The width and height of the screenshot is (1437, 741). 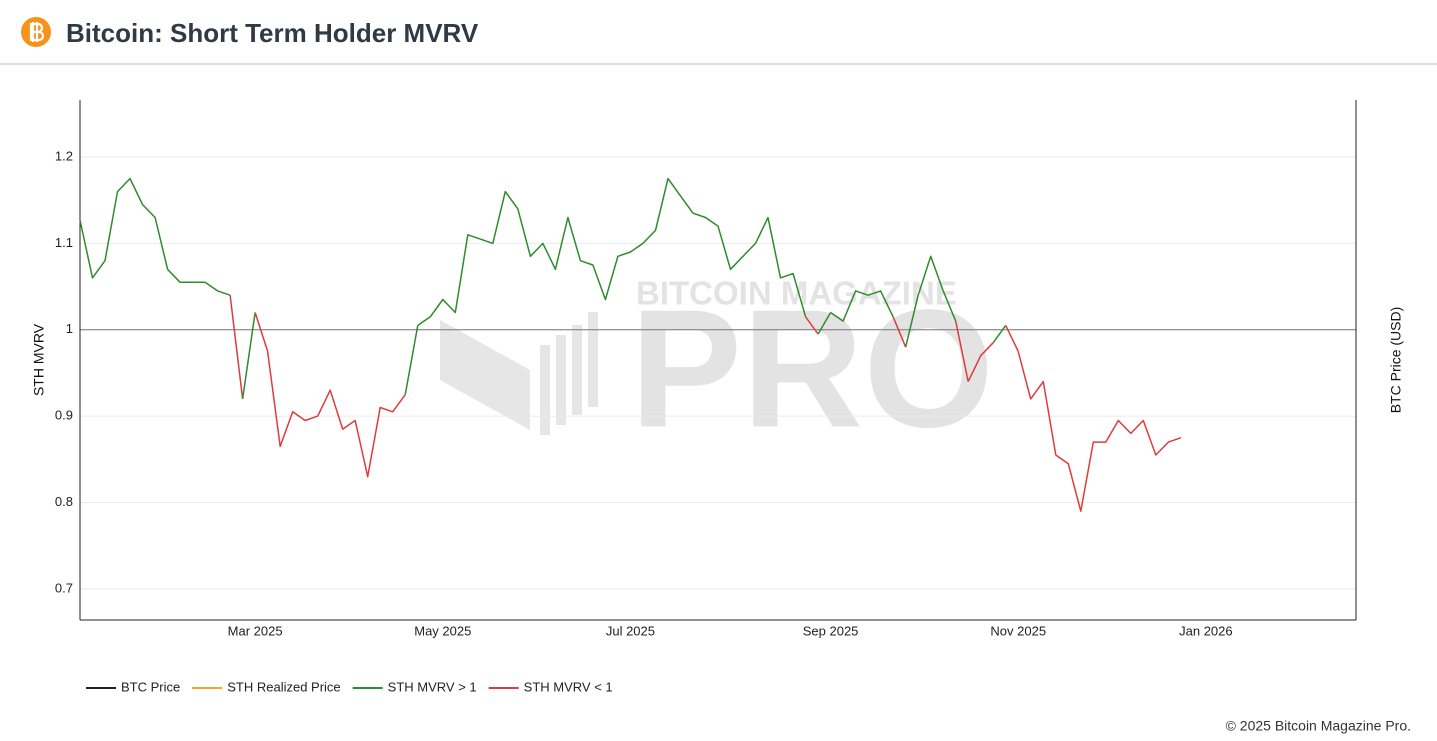 What do you see at coordinates (255, 630) in the screenshot?
I see `x-tick-label: Mar 2025` at bounding box center [255, 630].